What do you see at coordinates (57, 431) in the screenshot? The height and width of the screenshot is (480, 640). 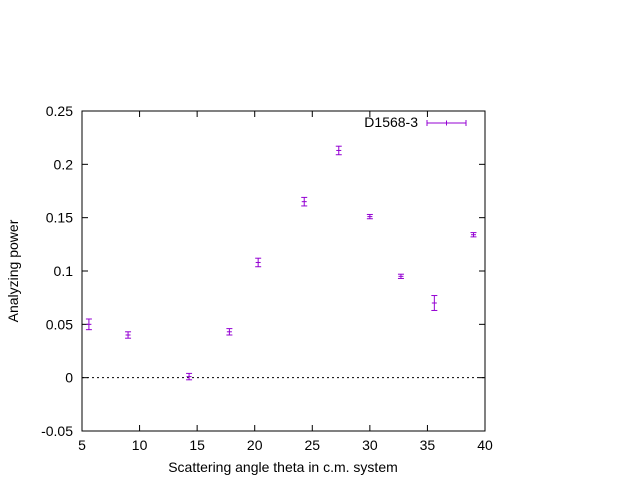 I see `y-tick-label: -0.05` at bounding box center [57, 431].